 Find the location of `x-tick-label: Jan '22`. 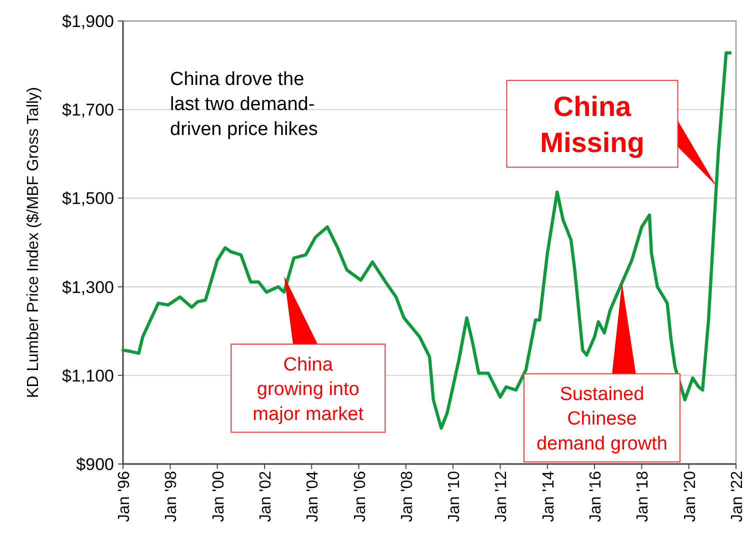

x-tick-label: Jan '22 is located at coordinates (737, 496).